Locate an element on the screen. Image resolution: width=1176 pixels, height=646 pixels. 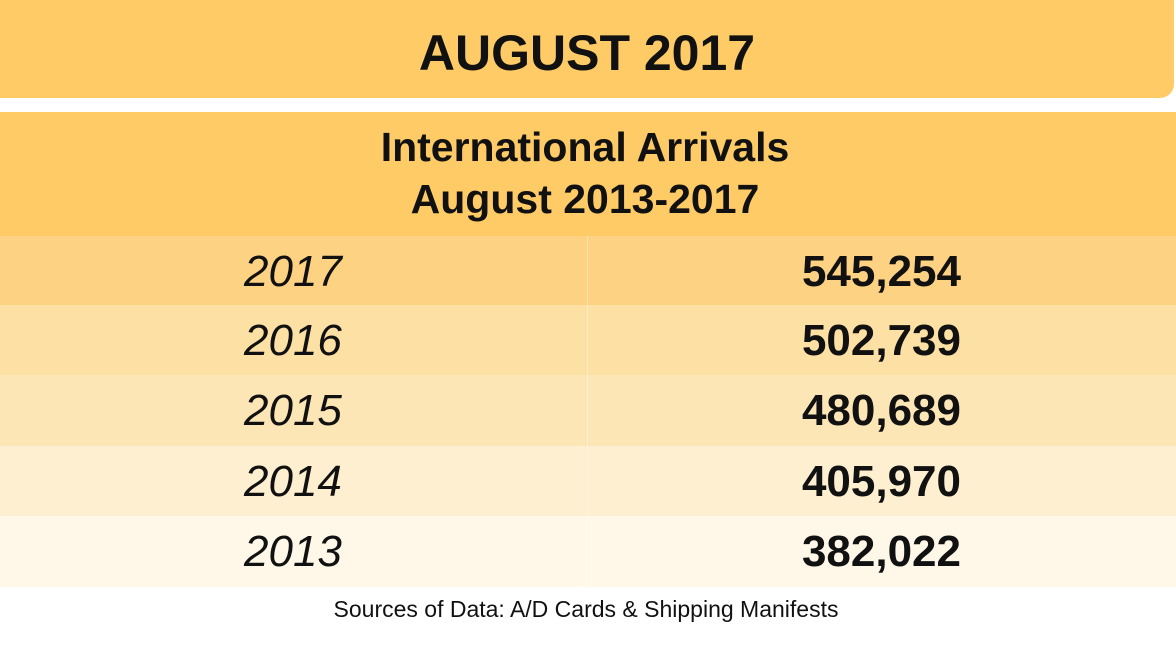
table-row: 2016 502,739 is located at coordinates (588, 340).